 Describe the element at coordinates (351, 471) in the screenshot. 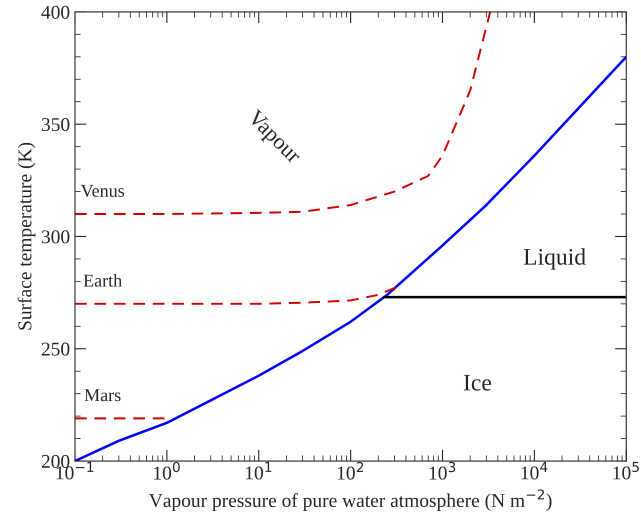

I see `x-tick-label: 10$^{2}$` at that location.